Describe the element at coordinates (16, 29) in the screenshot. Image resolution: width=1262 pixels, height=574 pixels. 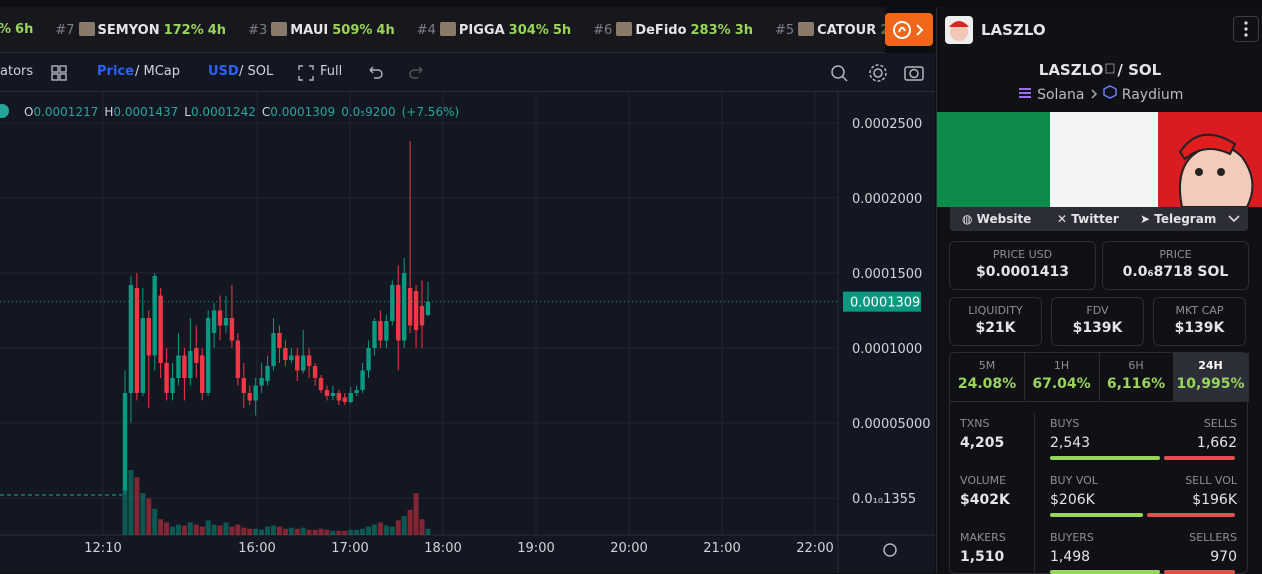
I see `ticker-item: % 6h` at that location.